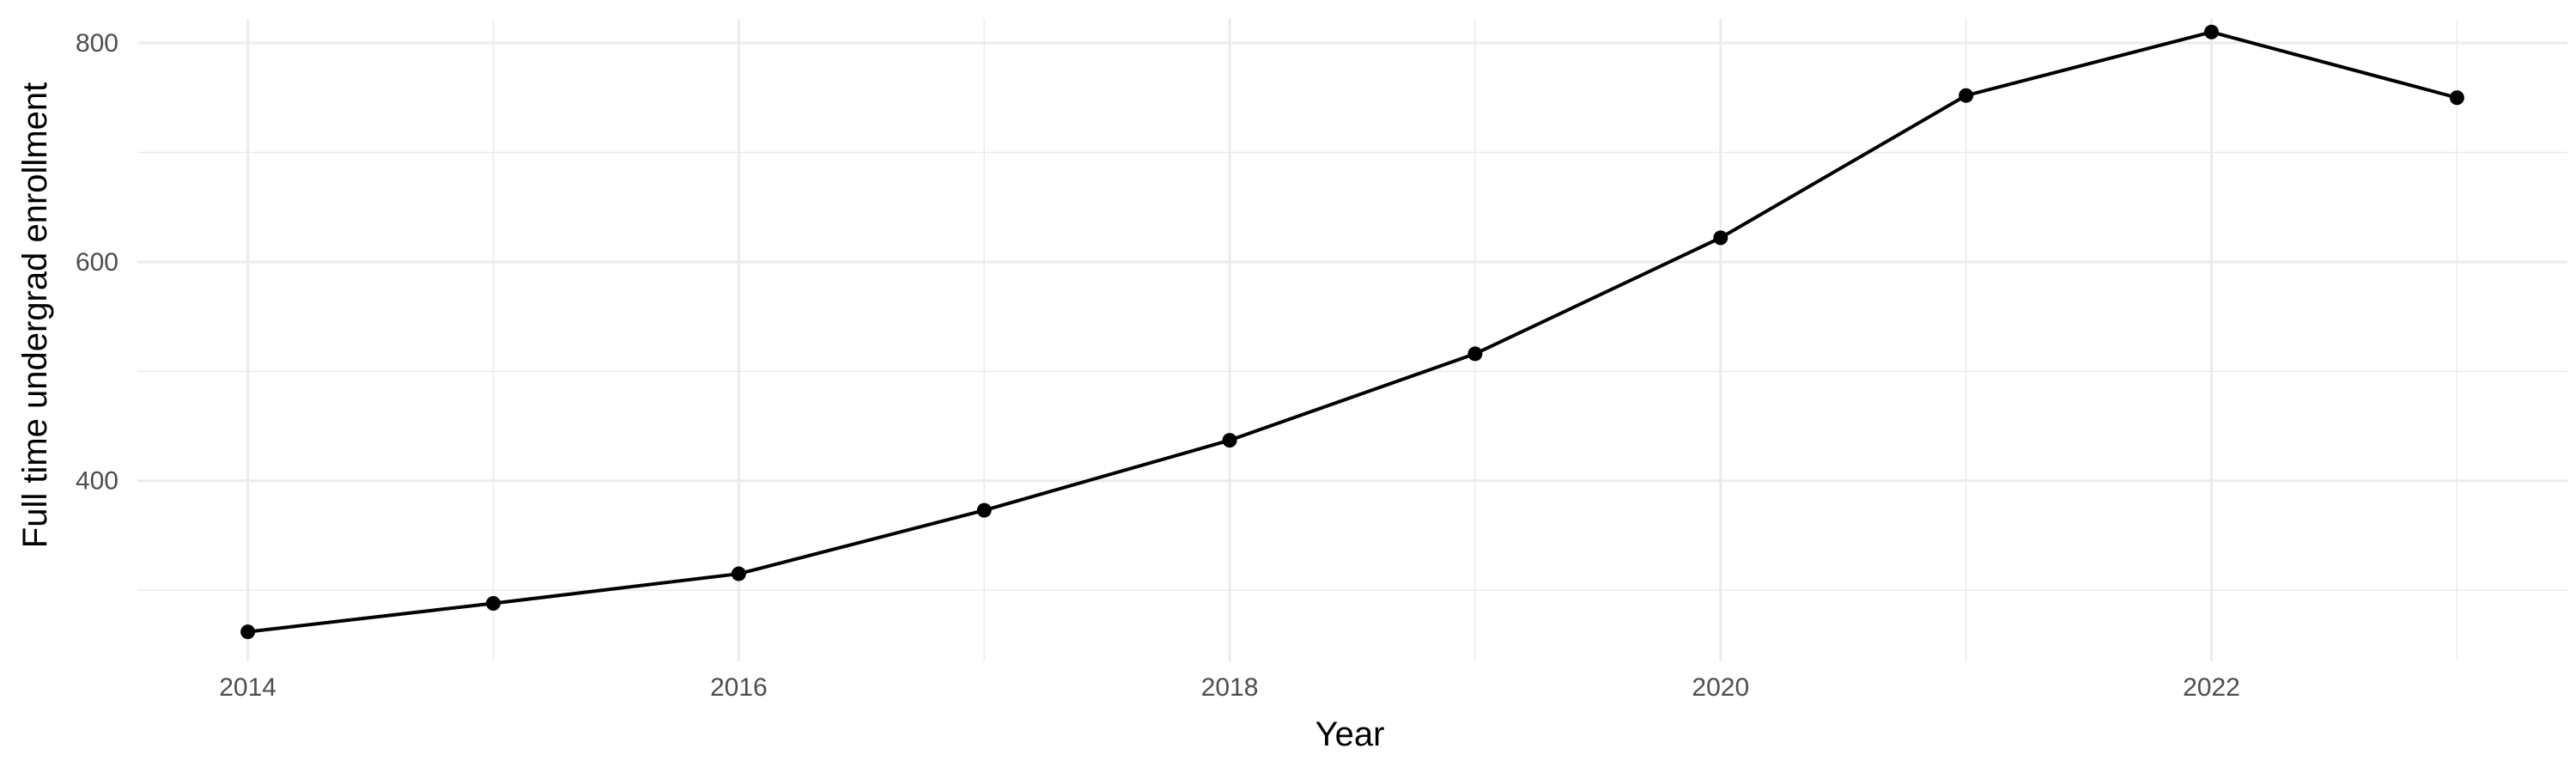 The image size is (2576, 773). I want to click on x-axis-title: Year, so click(1350, 734).